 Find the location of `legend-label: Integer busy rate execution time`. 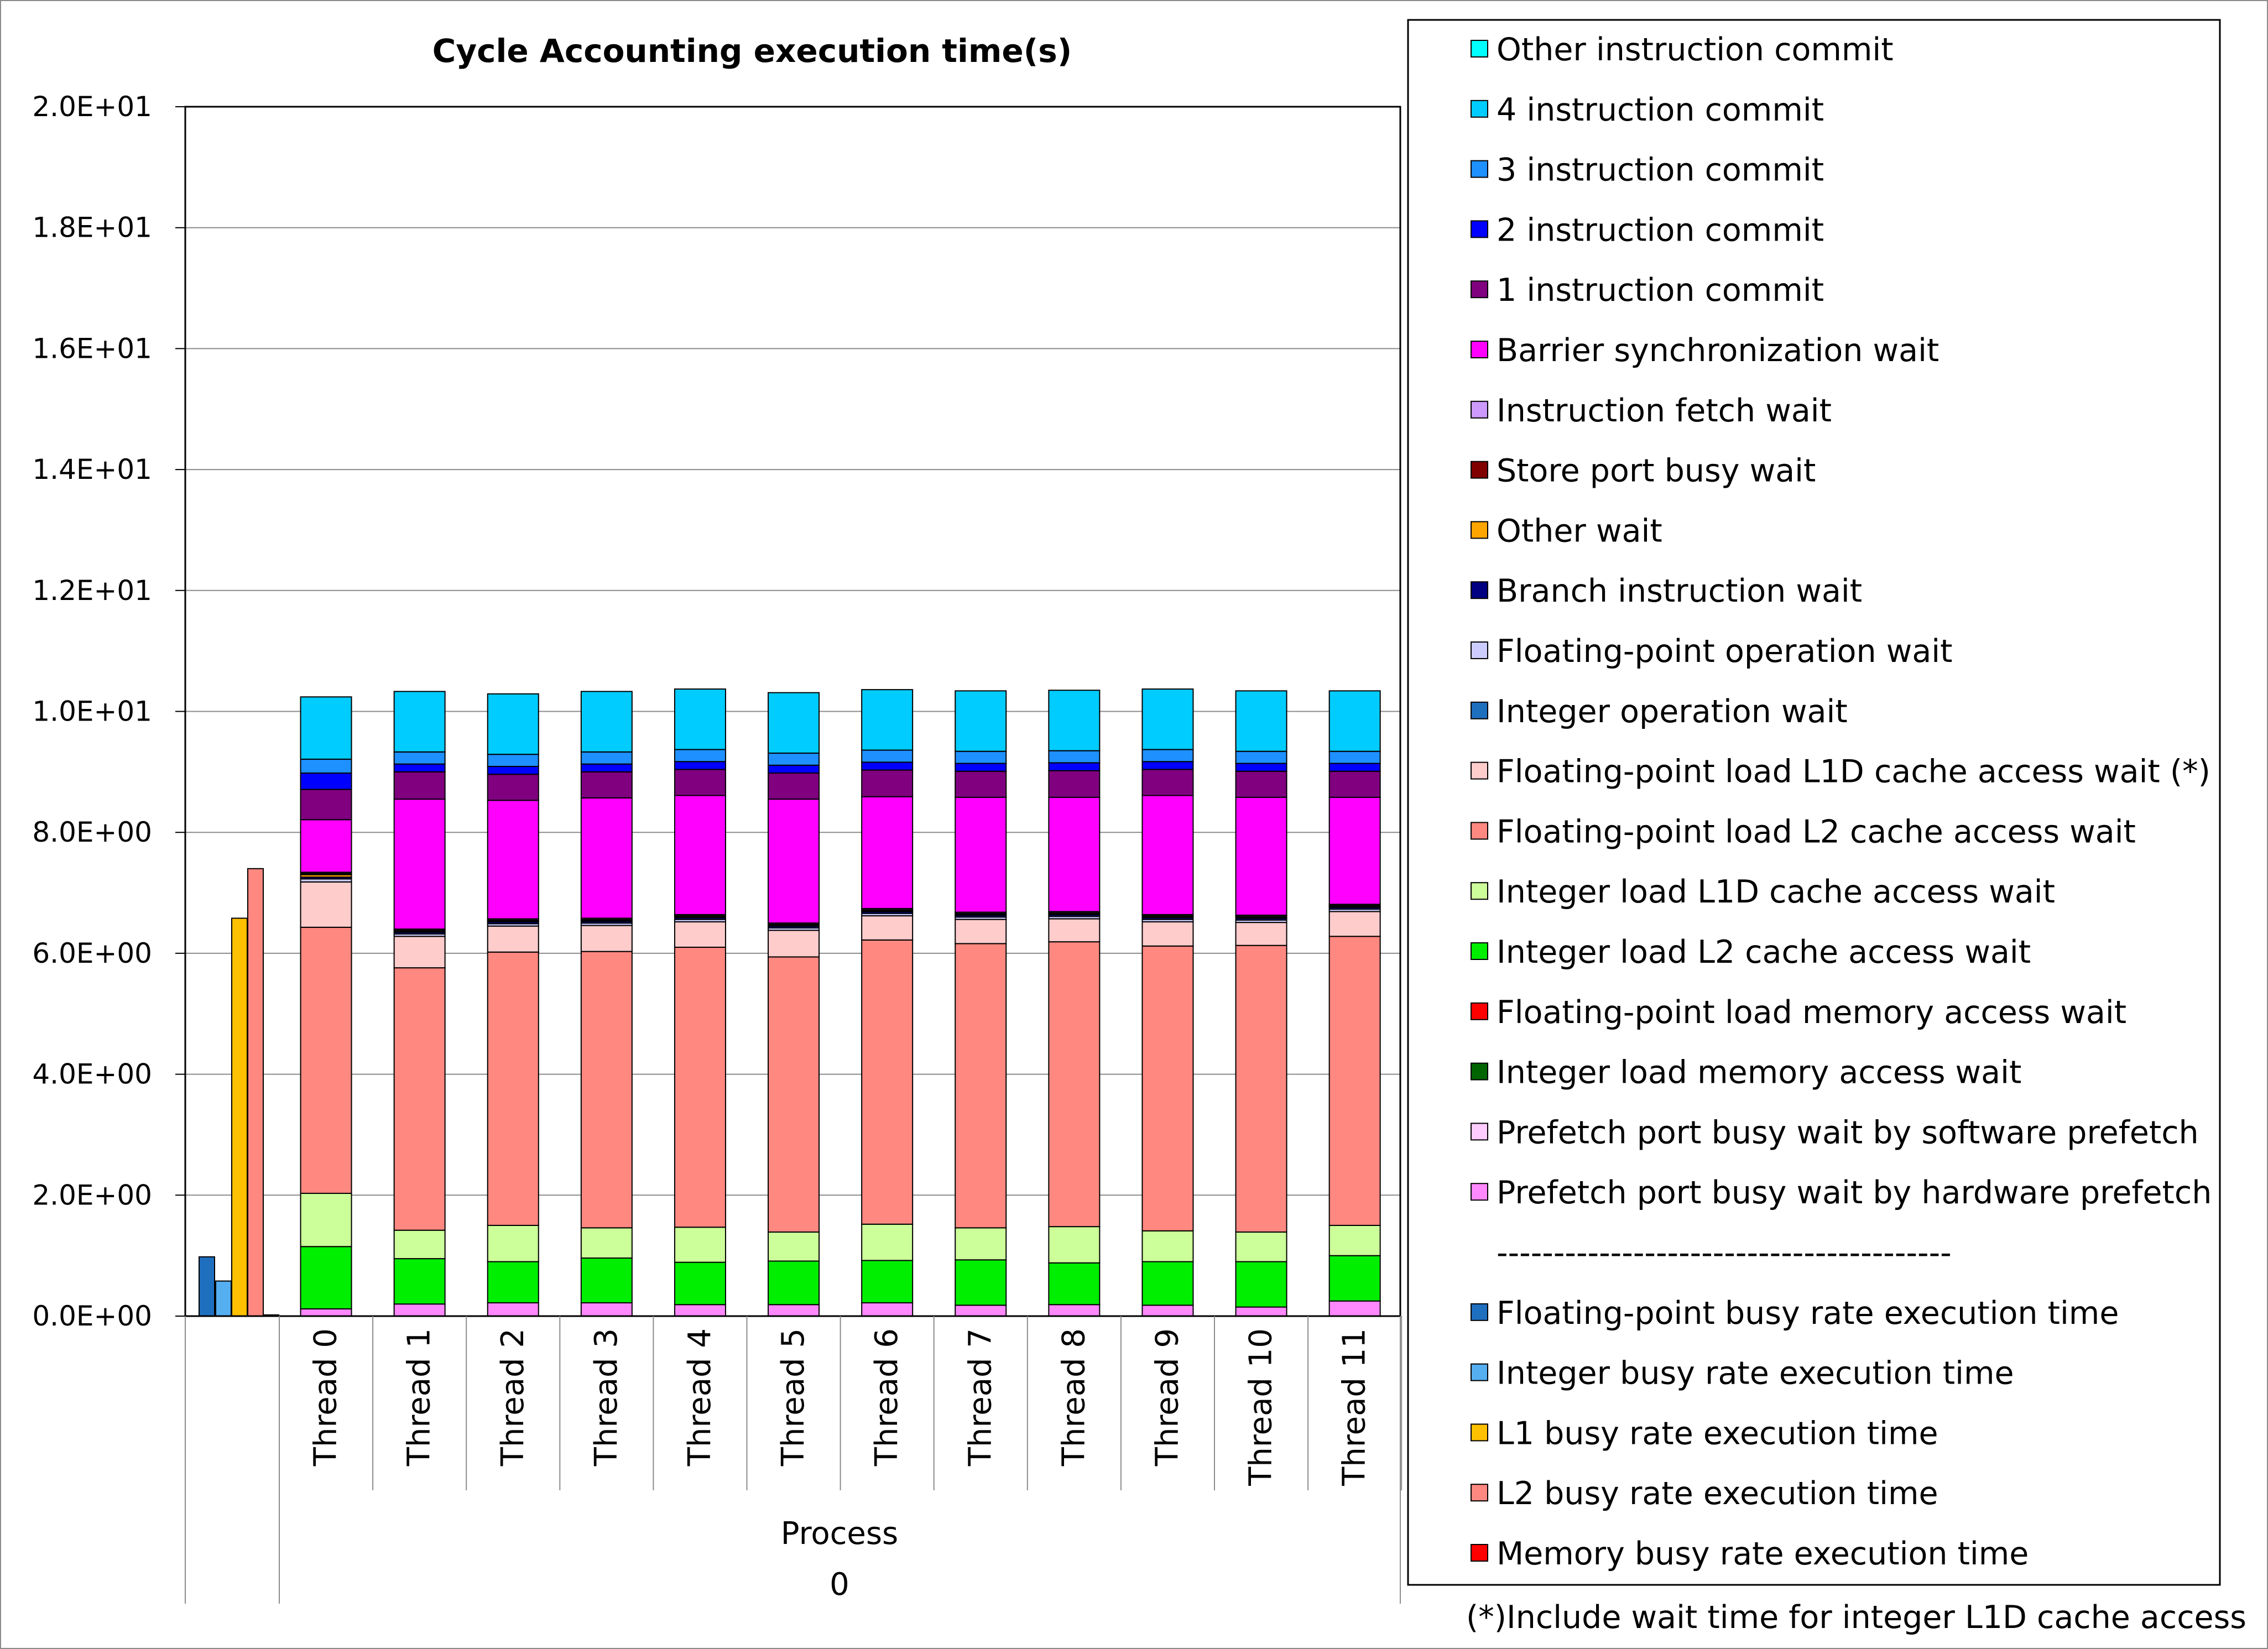

legend-label: Integer busy rate execution time is located at coordinates (1755, 1374).